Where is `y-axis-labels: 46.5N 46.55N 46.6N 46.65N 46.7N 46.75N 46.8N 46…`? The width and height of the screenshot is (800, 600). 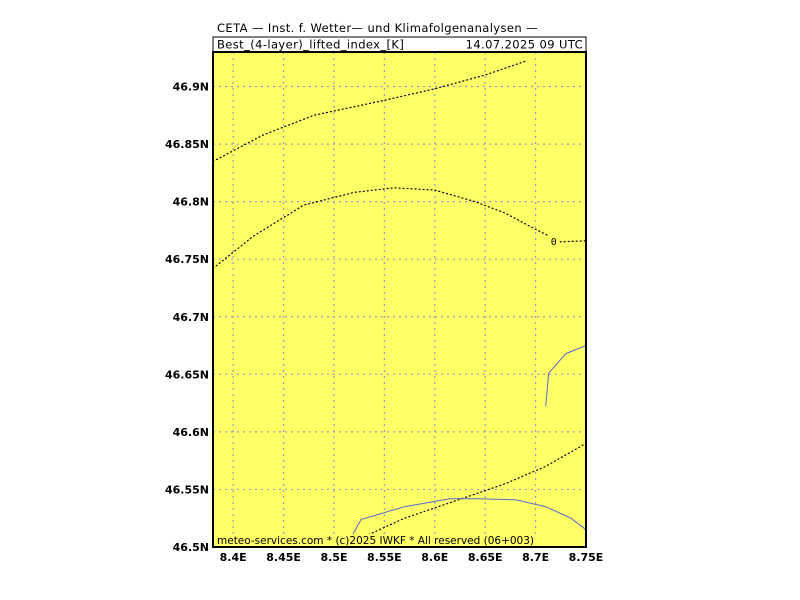 y-axis-labels: 46.5N 46.55N 46.6N 46.65N 46.7N 46.75N 46.8N 46… is located at coordinates (187, 317).